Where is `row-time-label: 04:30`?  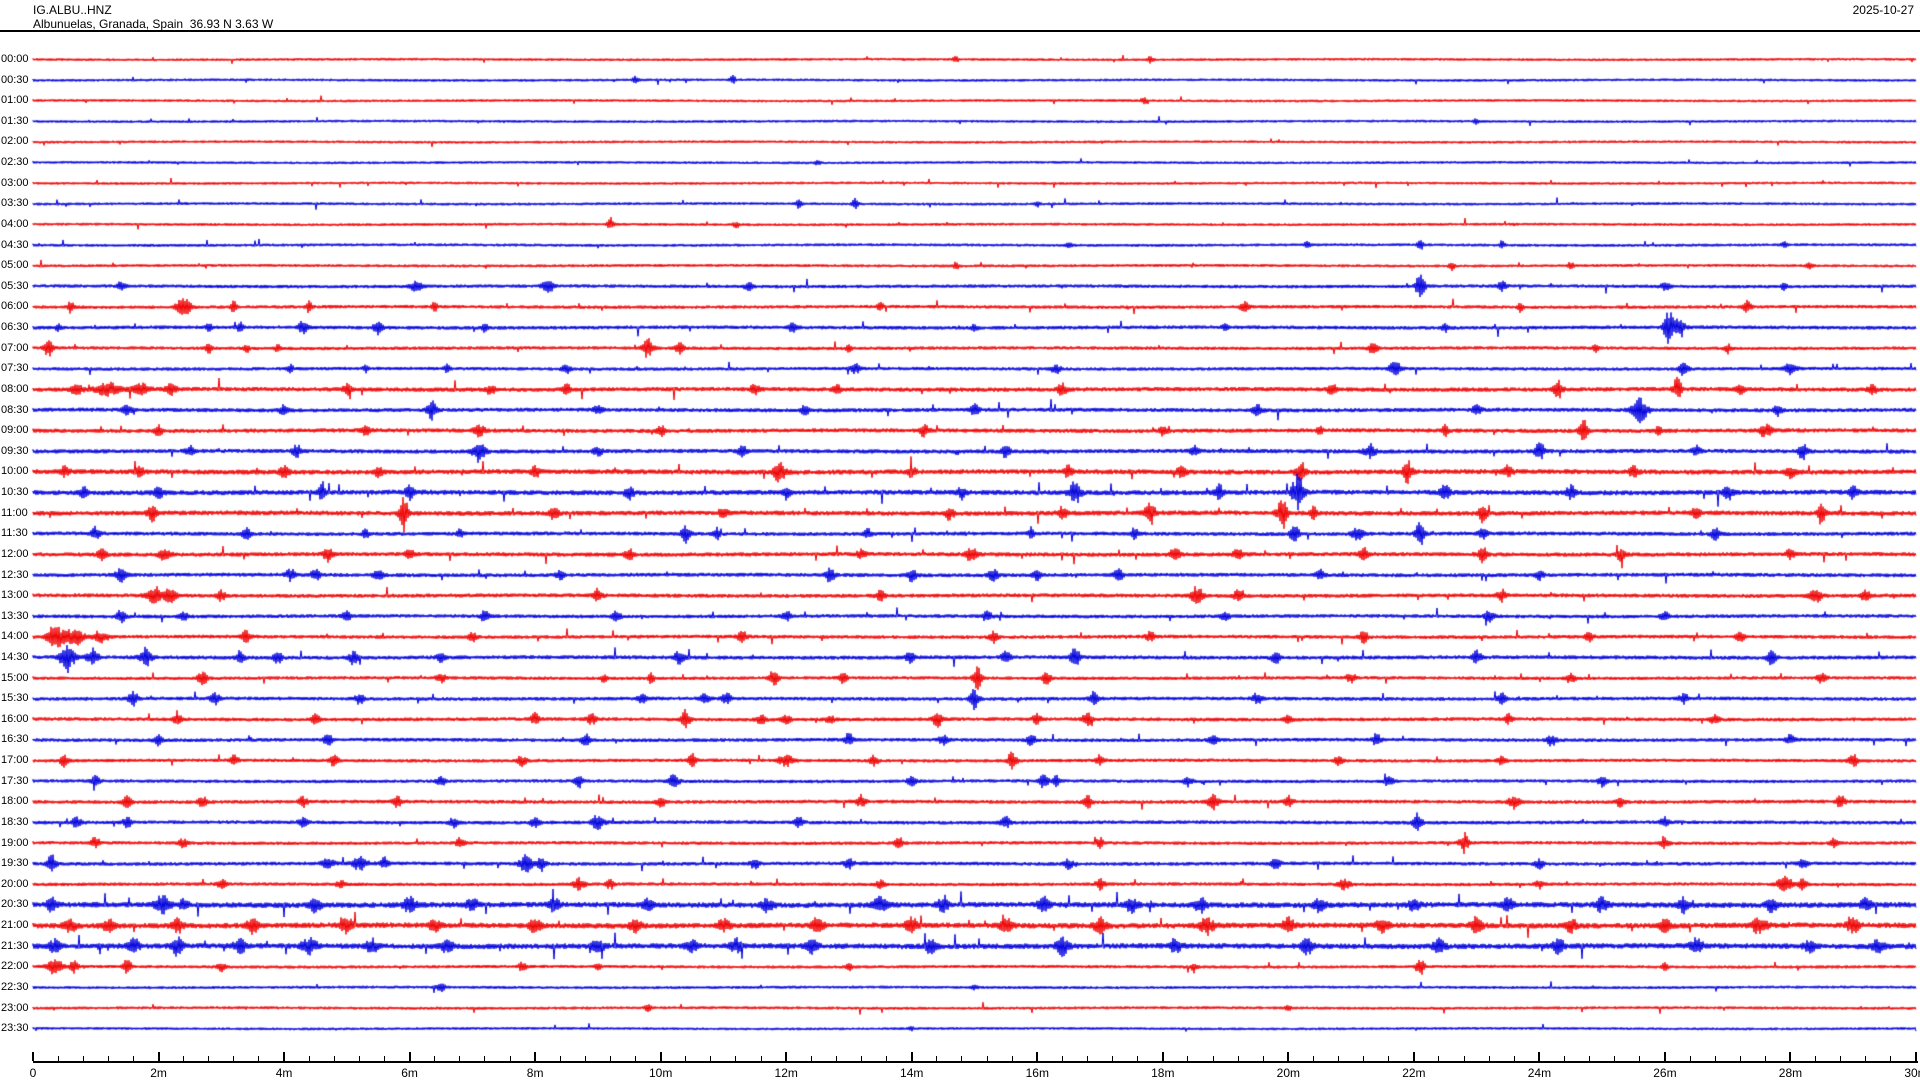
row-time-label: 04:30 is located at coordinates (15, 244).